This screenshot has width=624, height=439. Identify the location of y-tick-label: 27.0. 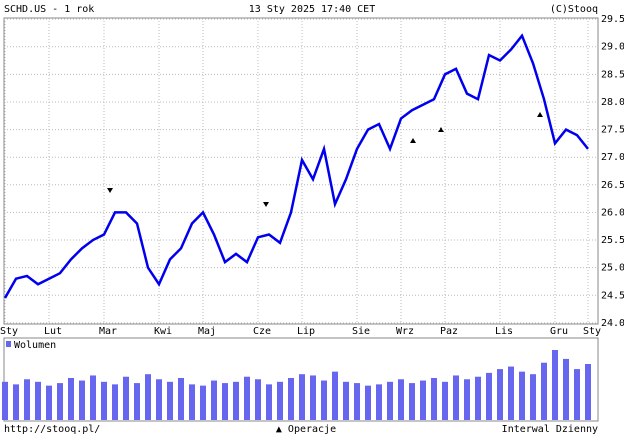
(612, 157).